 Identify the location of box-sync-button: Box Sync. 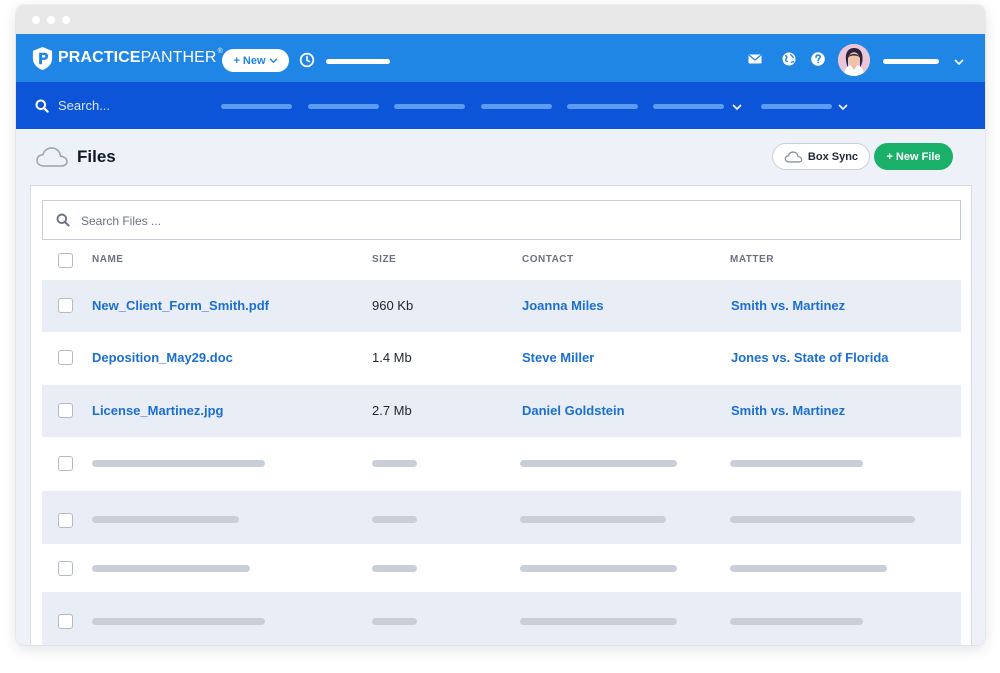
(821, 156).